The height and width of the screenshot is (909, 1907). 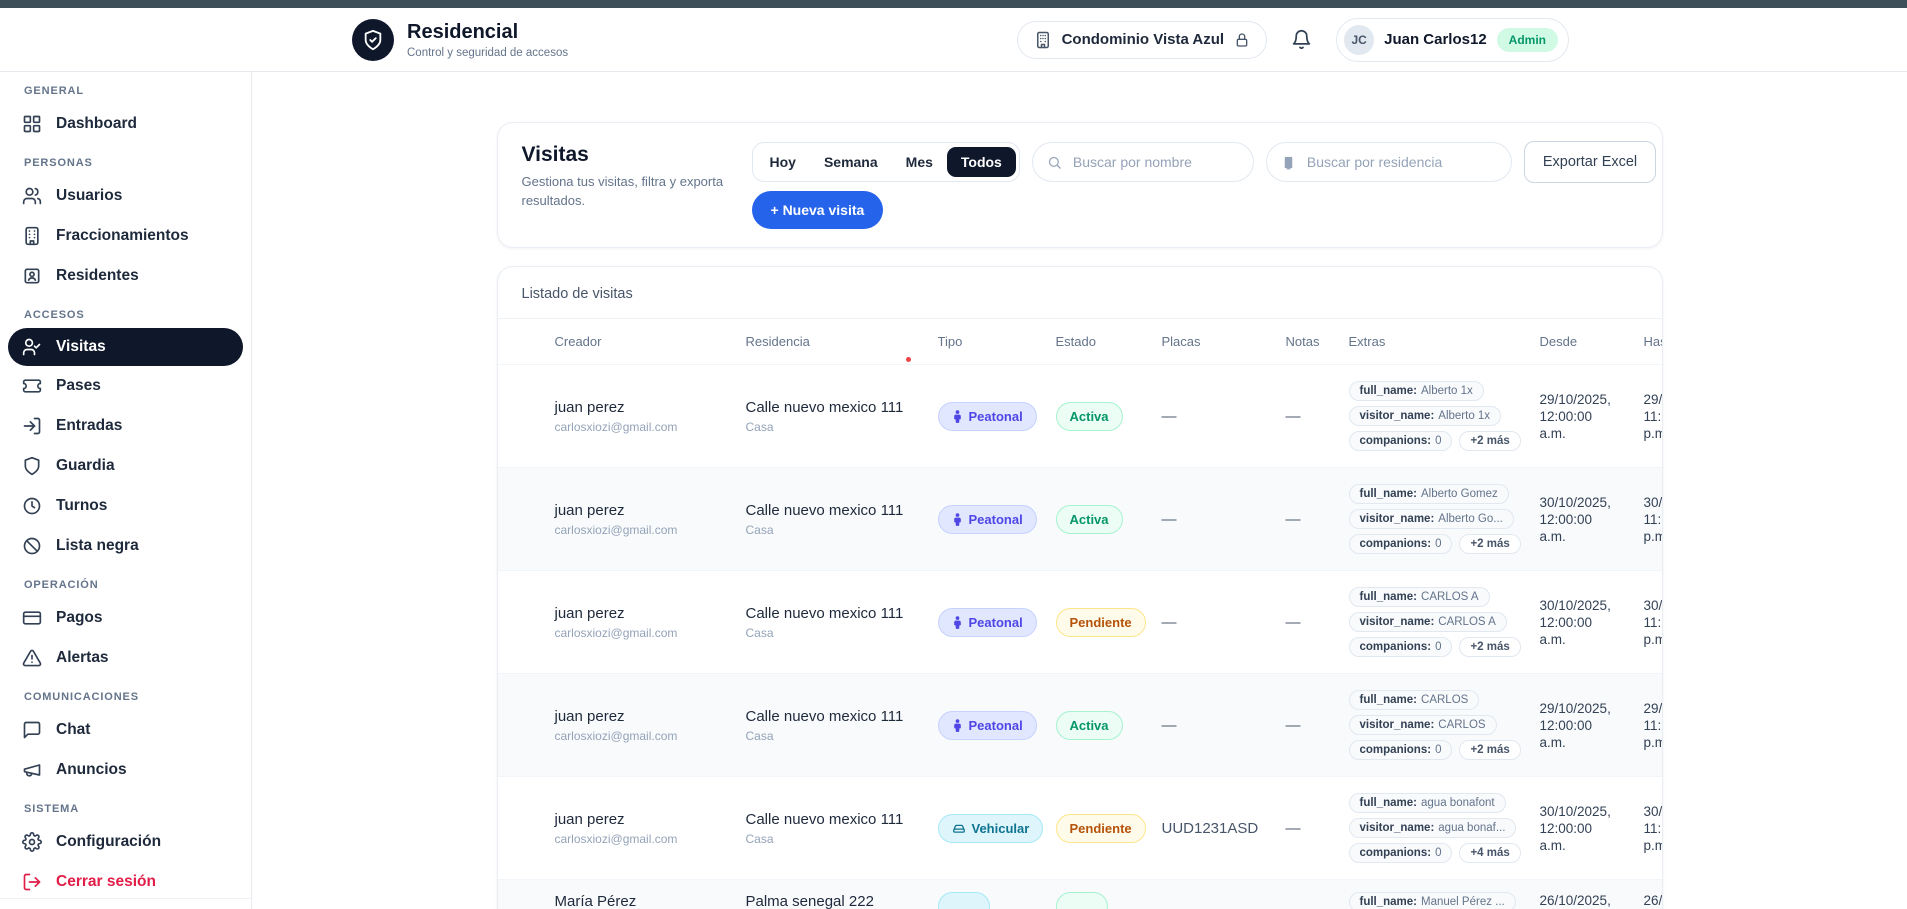 I want to click on more-chip: +4 más, so click(x=1490, y=853).